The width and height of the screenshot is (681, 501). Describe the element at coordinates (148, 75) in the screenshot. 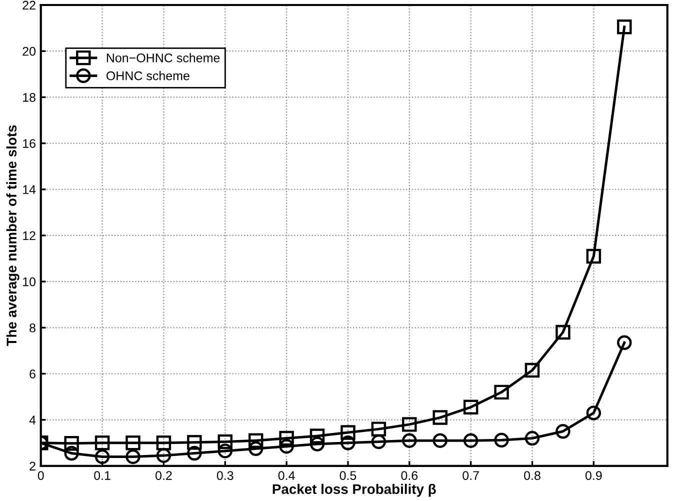

I see `legend-label: OHNC scheme` at that location.